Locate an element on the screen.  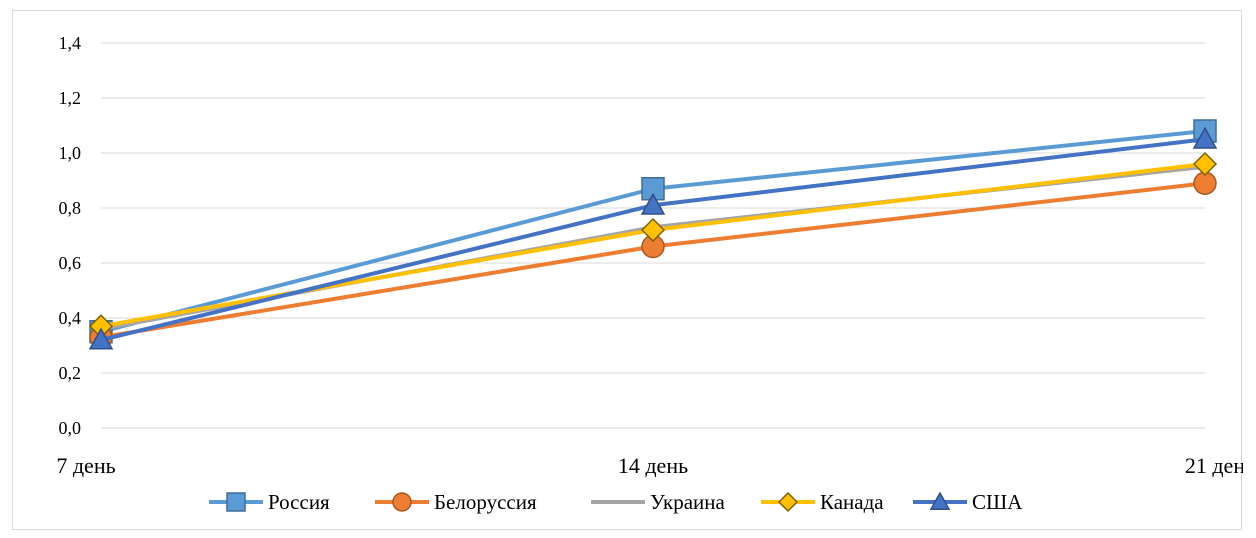
x-axis-ticks: 7 день 14 день 21 день is located at coordinates (655, 465).